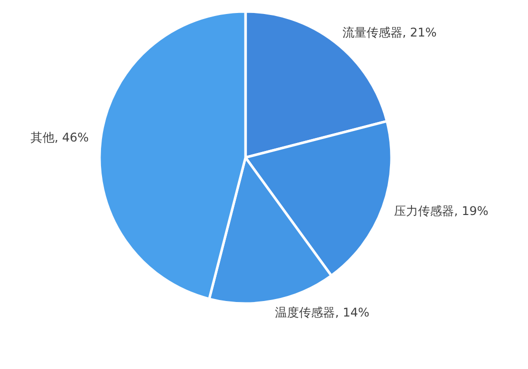 The image size is (528, 369). What do you see at coordinates (59, 137) in the screenshot?
I see `slice-label: 其他, 46%` at bounding box center [59, 137].